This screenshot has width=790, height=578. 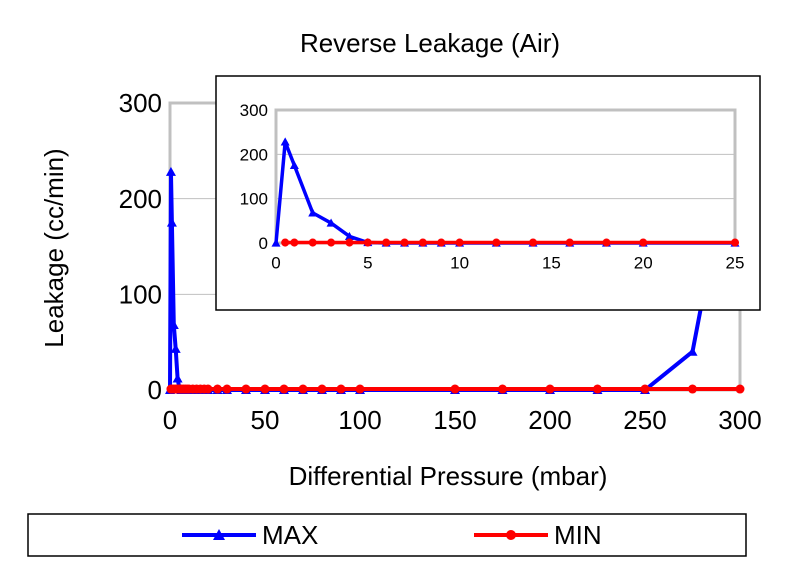 I want to click on main-y-tick-label: 200, so click(x=140, y=199).